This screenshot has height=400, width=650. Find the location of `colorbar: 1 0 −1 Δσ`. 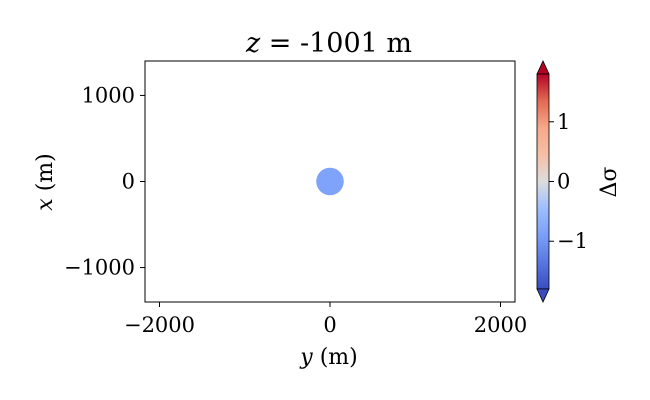

colorbar: 1 0 −1 Δσ is located at coordinates (579, 181).